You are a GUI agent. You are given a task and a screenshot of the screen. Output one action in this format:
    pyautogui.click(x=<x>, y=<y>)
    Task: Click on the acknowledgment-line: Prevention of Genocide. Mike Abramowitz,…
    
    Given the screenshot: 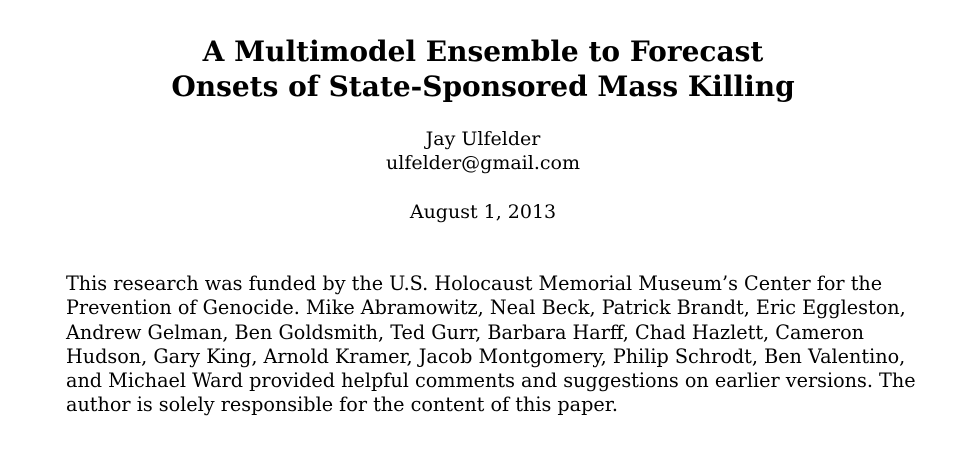 What is the action you would take?
    pyautogui.click(x=486, y=308)
    